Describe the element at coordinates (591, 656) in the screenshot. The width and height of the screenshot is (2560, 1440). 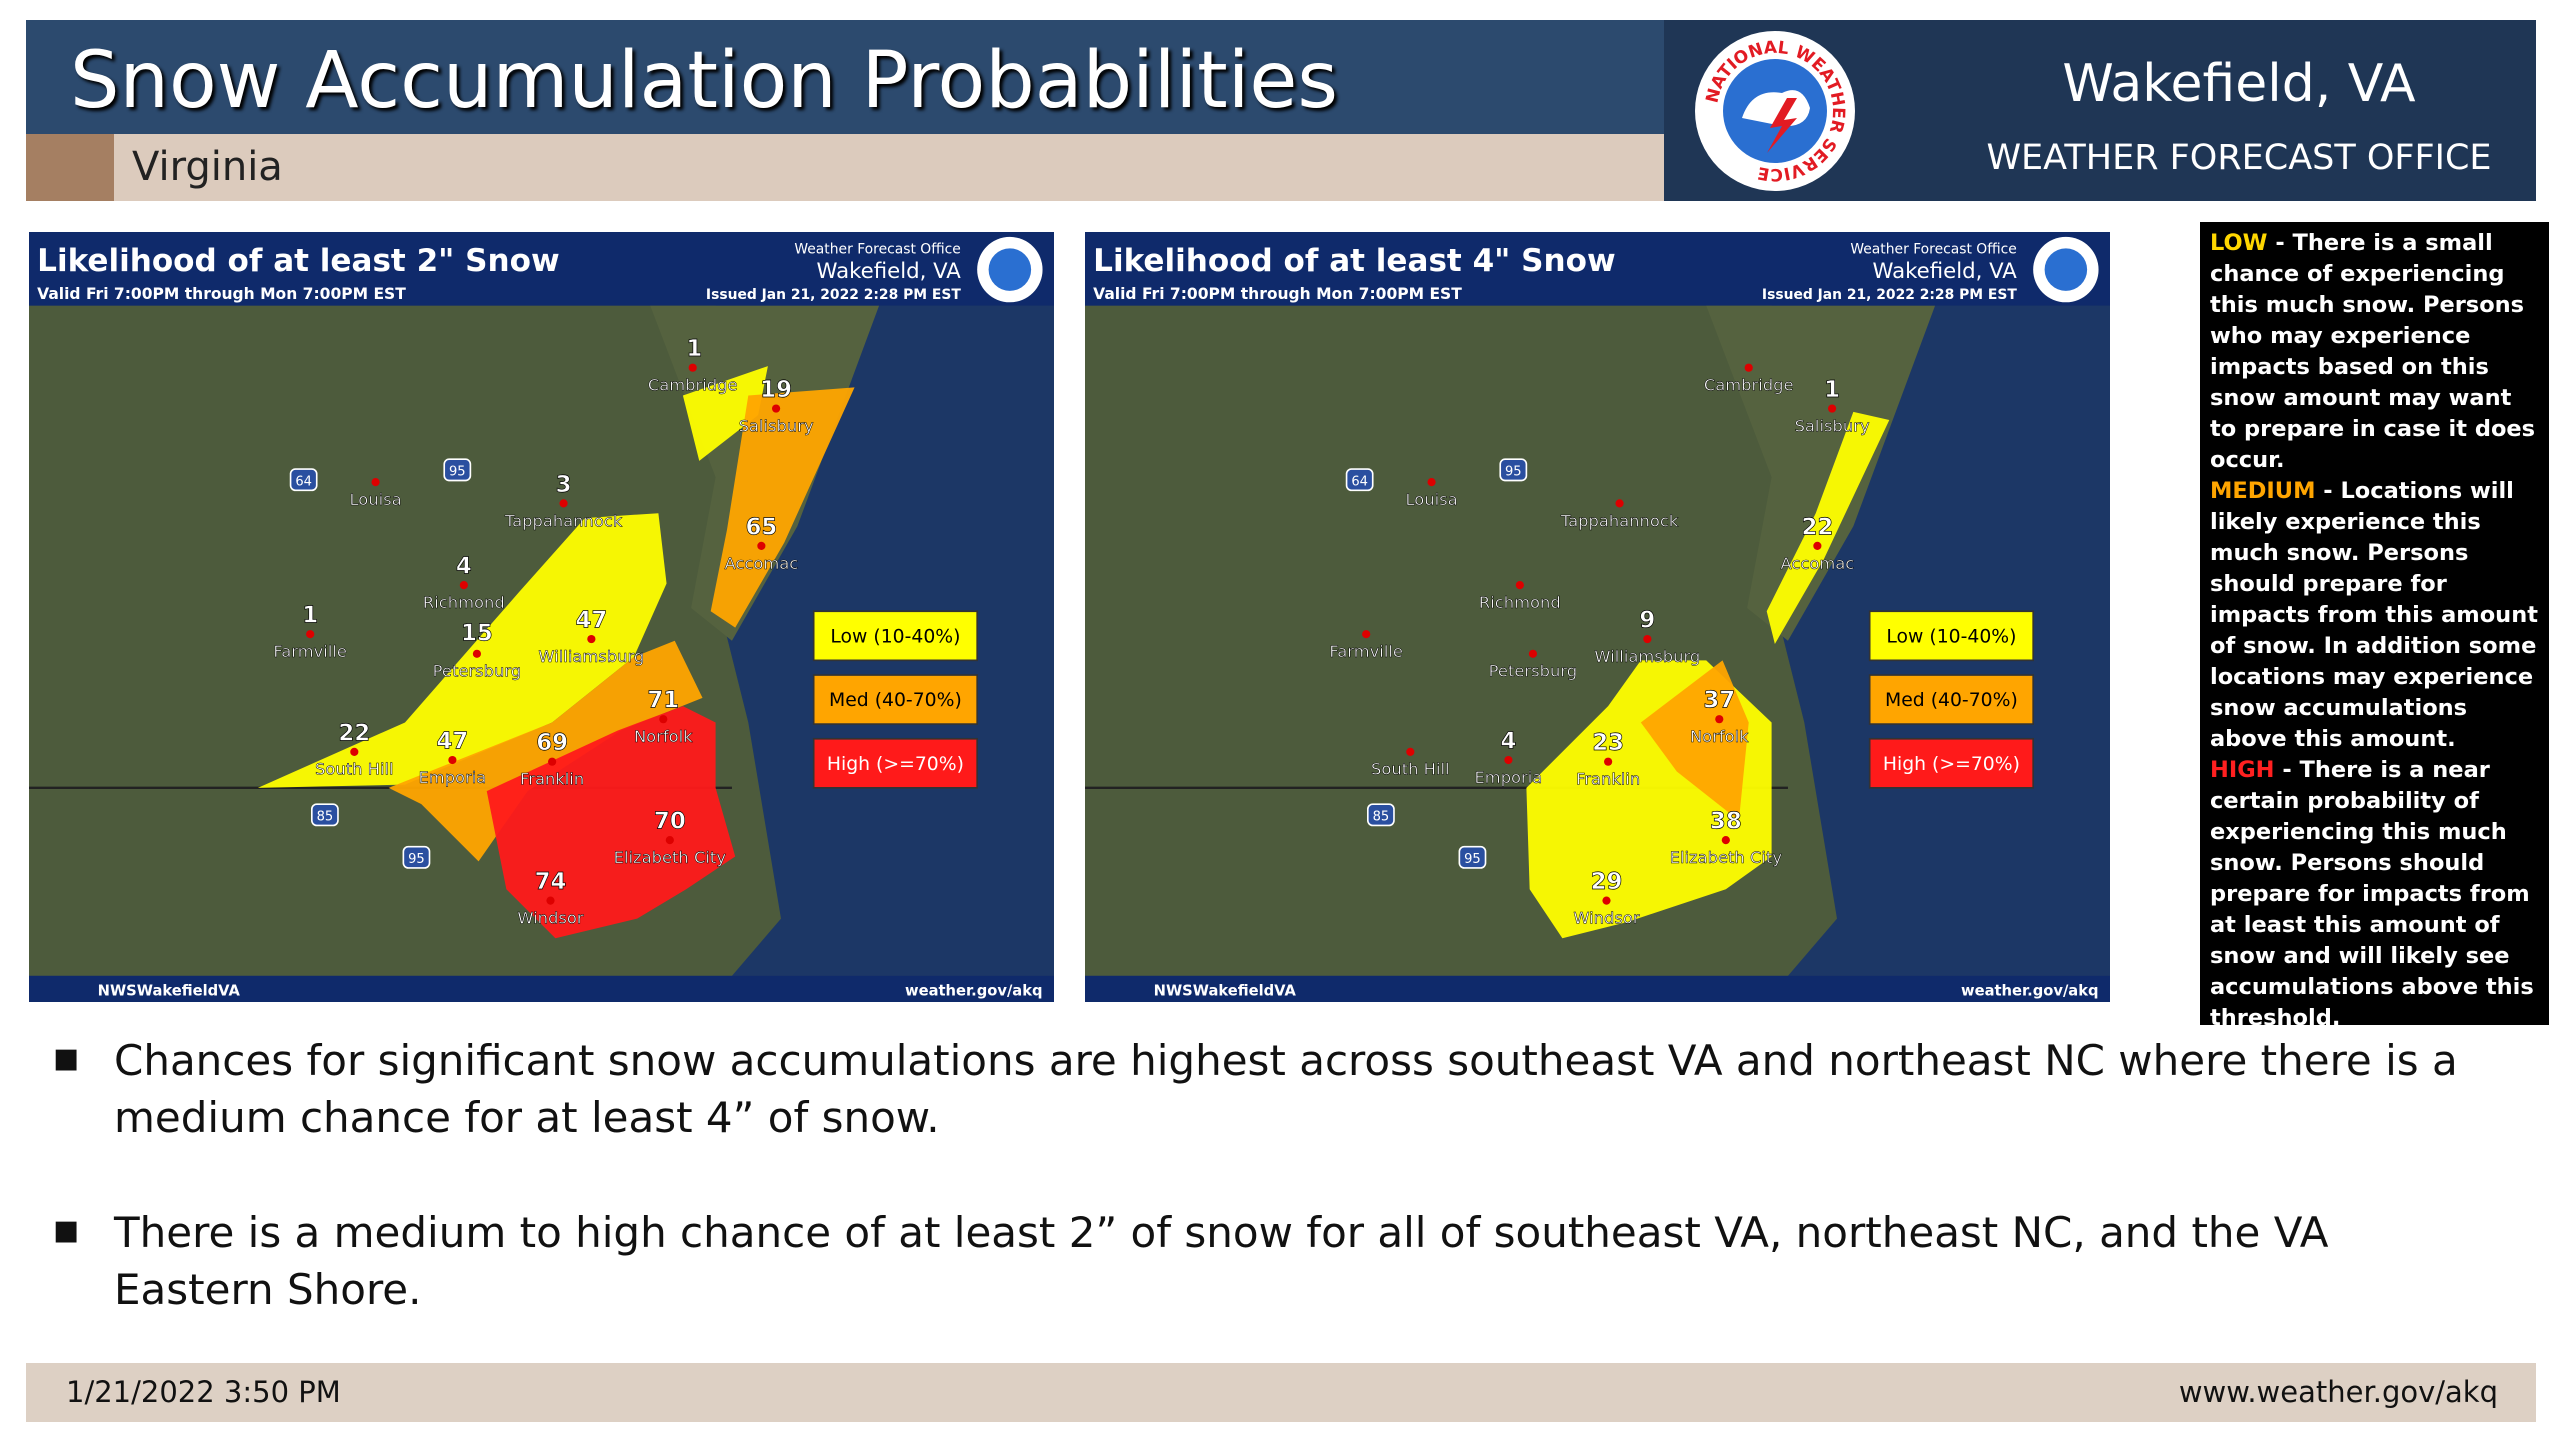
I see `city-name: Williamsburg` at that location.